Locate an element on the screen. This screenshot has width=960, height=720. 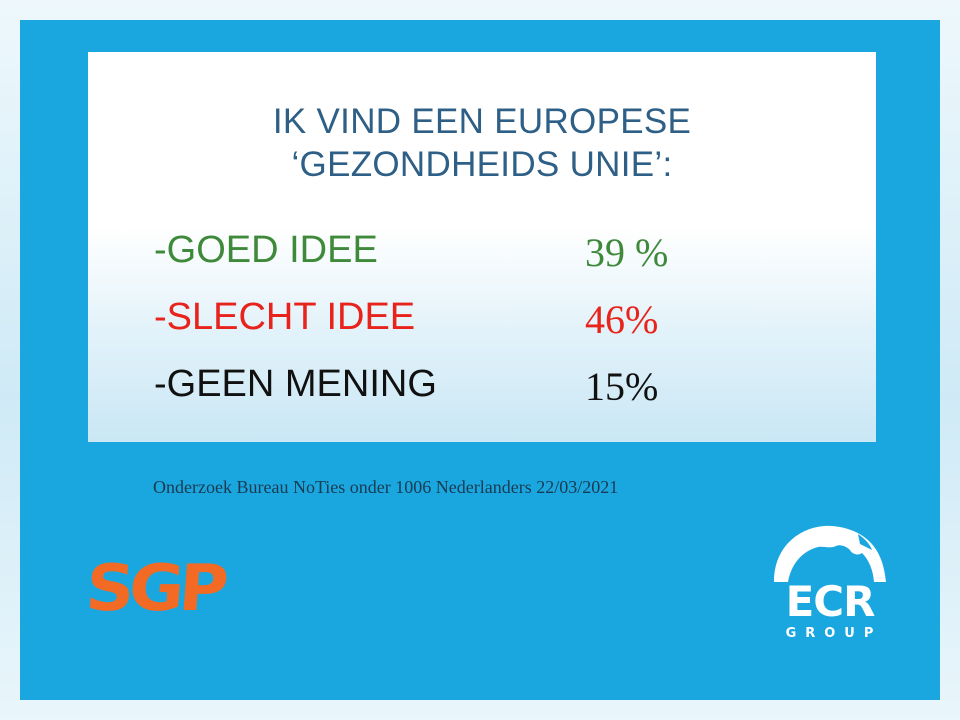
ecr-arch-logo-icon is located at coordinates (830, 553).